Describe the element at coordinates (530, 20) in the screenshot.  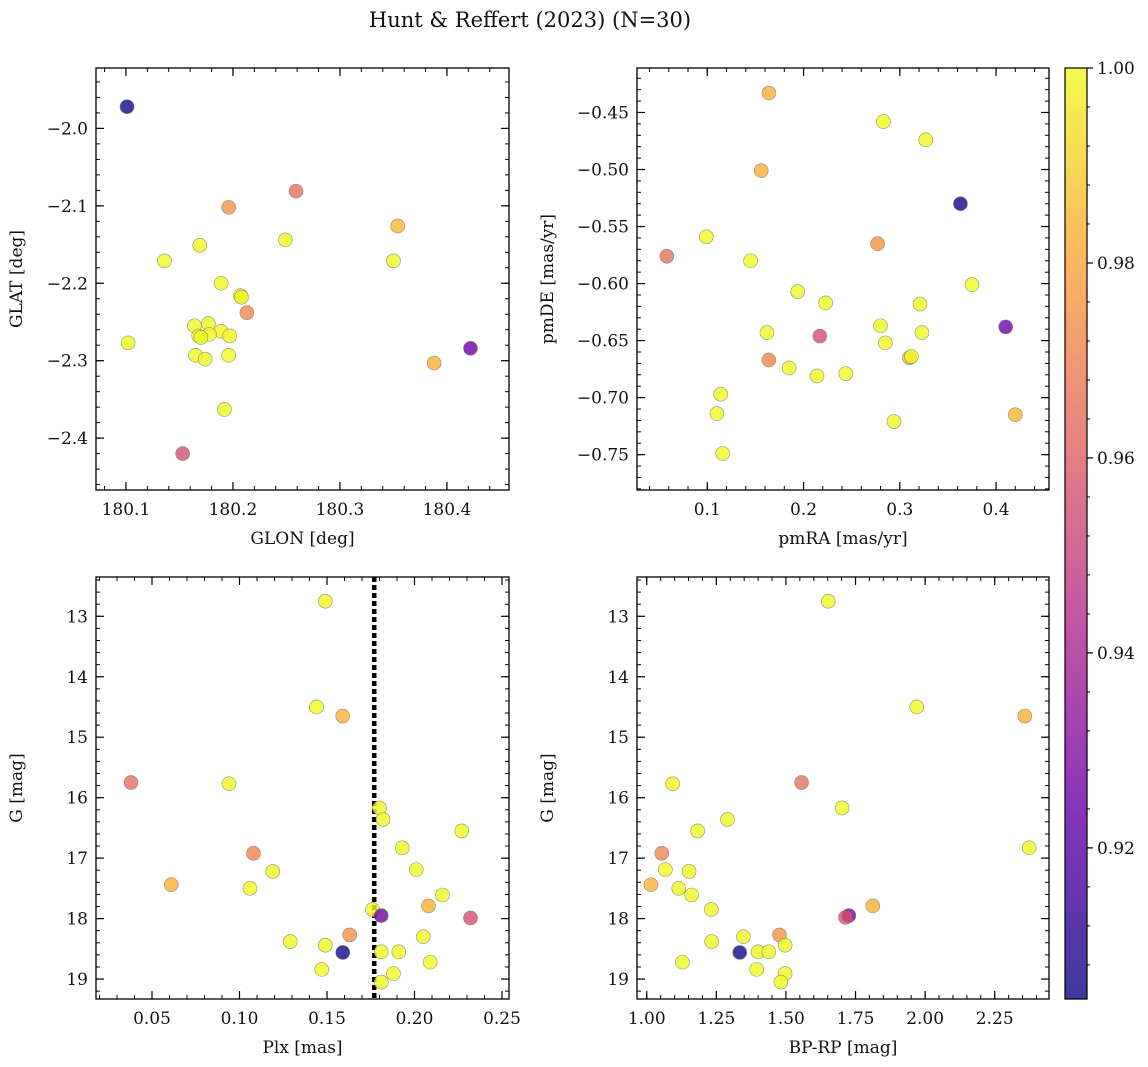
I see `figure-title: Hunt & Reffert (2023) (N=30)` at that location.